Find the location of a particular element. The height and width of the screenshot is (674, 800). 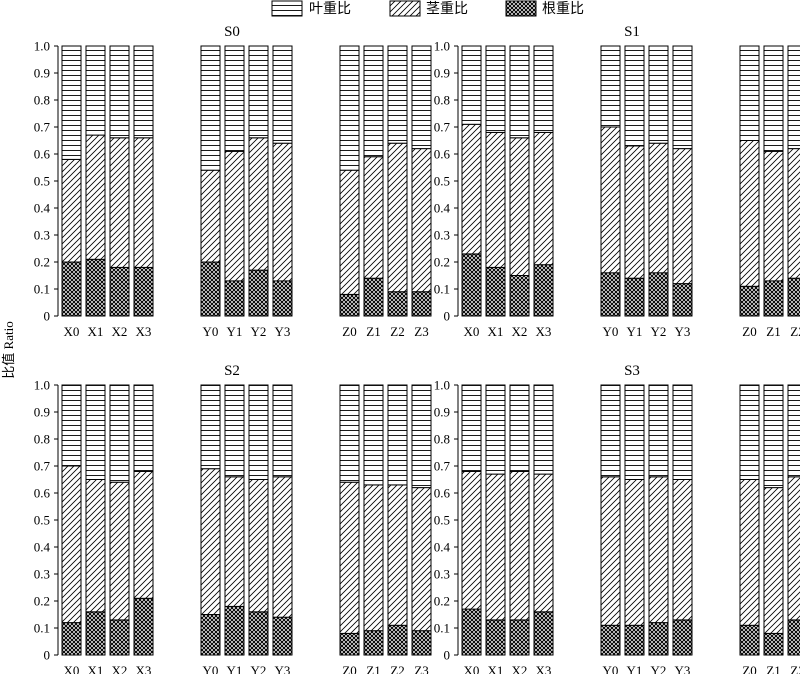

y-tick-label: 0.2 is located at coordinates (442, 262).